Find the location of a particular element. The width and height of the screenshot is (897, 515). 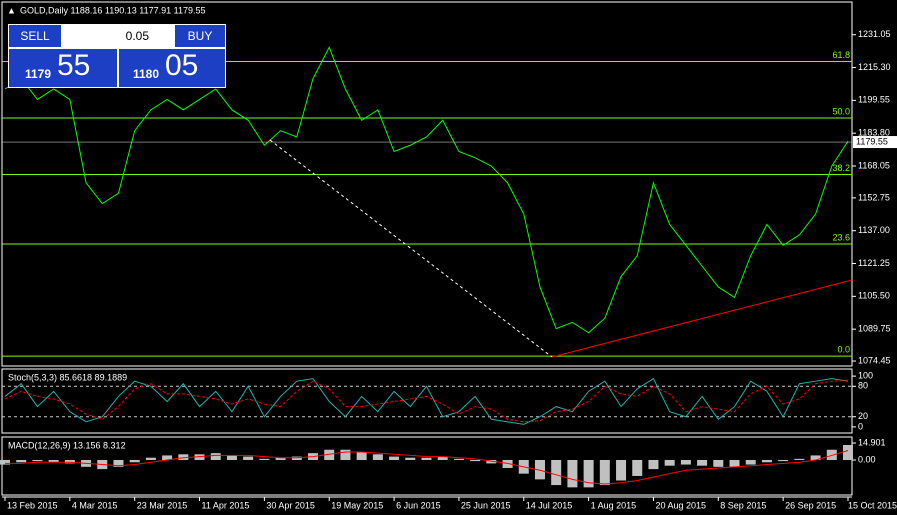

x-tick-label: 11 Apr 2015 is located at coordinates (226, 505).